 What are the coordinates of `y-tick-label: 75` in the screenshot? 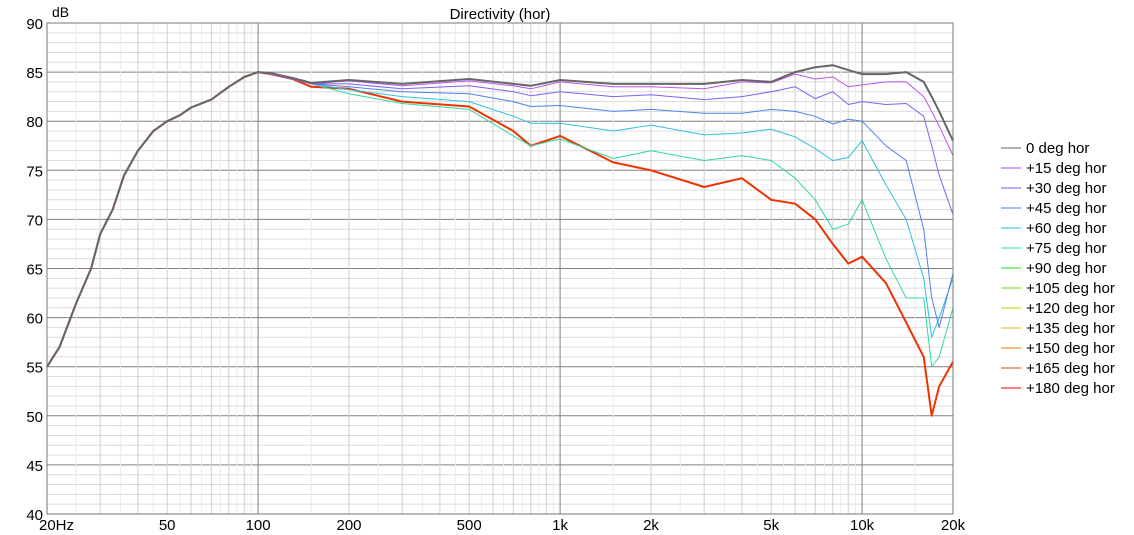 It's located at (34, 171).